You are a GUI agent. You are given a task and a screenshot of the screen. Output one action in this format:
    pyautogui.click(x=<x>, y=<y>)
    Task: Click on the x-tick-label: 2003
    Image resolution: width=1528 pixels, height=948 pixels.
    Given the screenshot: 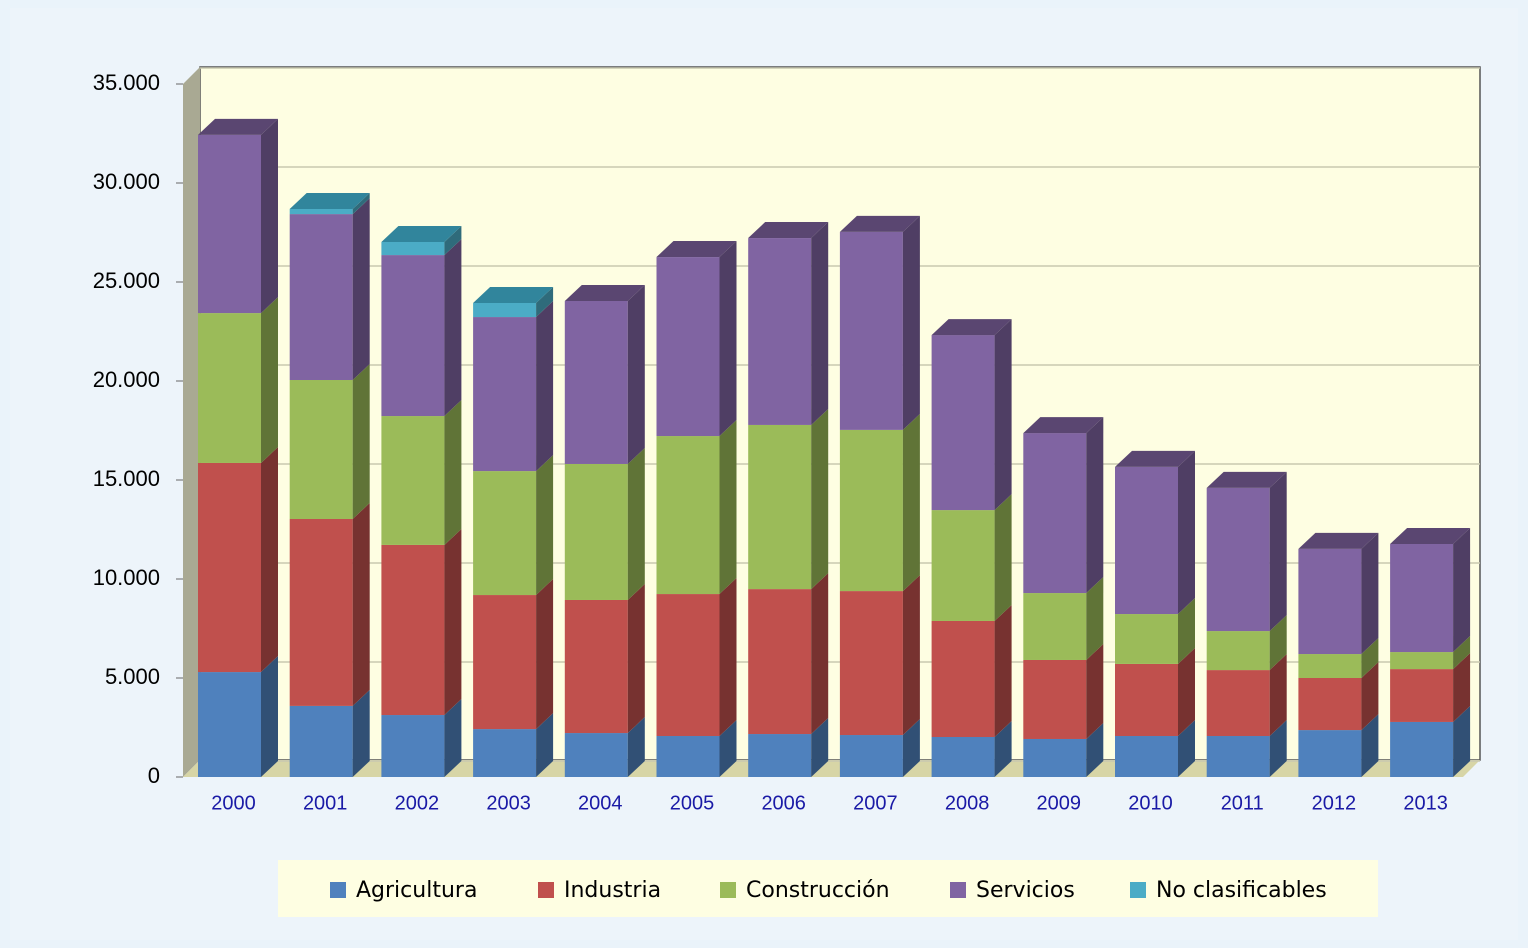 What is the action you would take?
    pyautogui.click(x=508, y=803)
    